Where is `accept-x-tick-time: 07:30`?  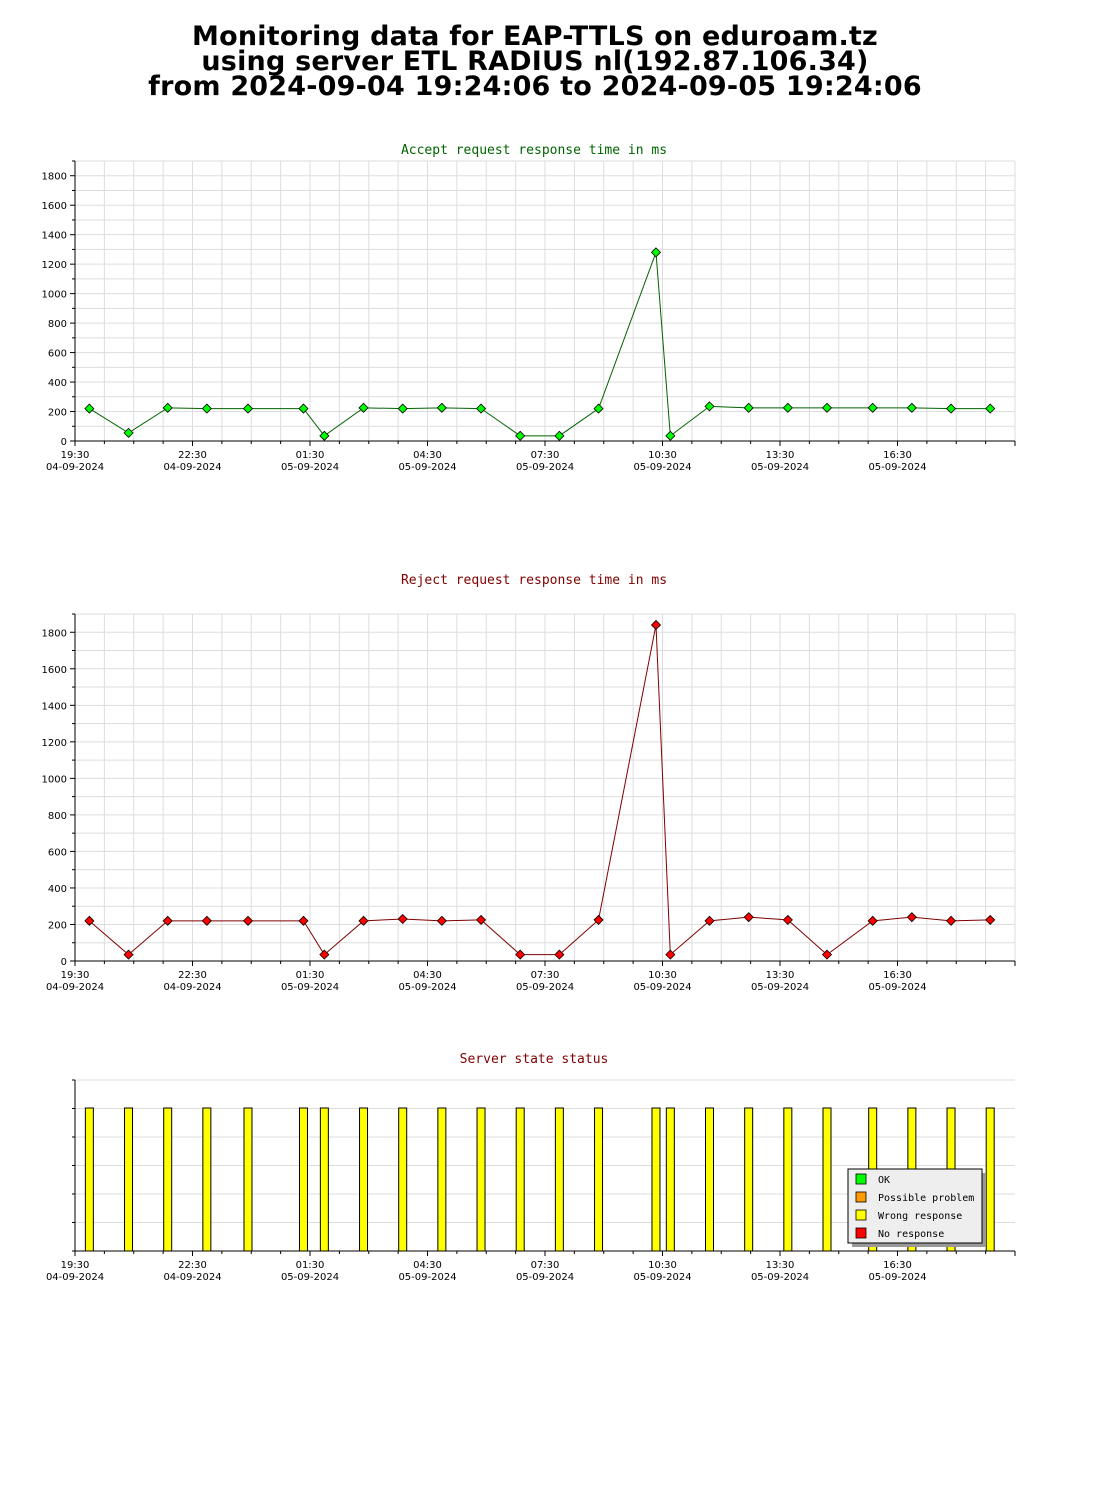 accept-x-tick-time: 07:30 is located at coordinates (545, 455).